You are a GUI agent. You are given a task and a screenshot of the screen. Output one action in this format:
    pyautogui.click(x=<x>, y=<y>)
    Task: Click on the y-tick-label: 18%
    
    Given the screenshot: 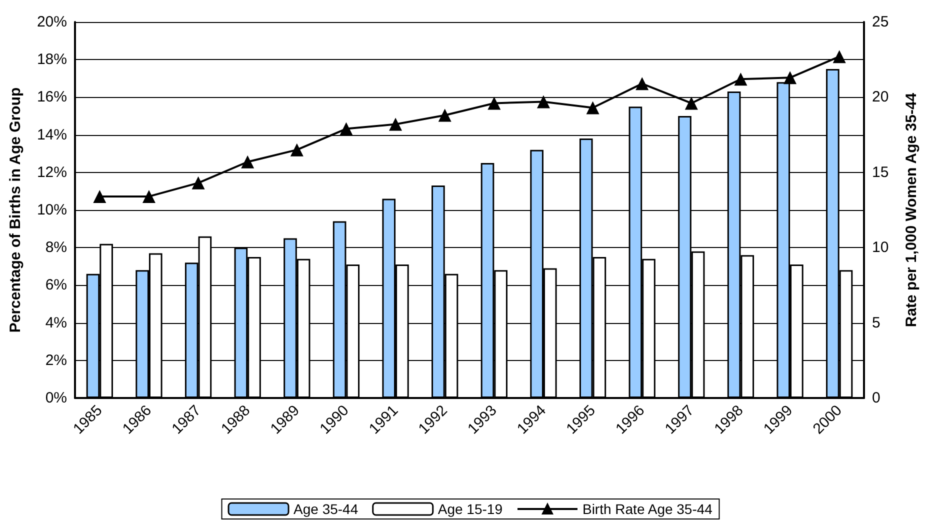 What is the action you would take?
    pyautogui.click(x=51, y=59)
    